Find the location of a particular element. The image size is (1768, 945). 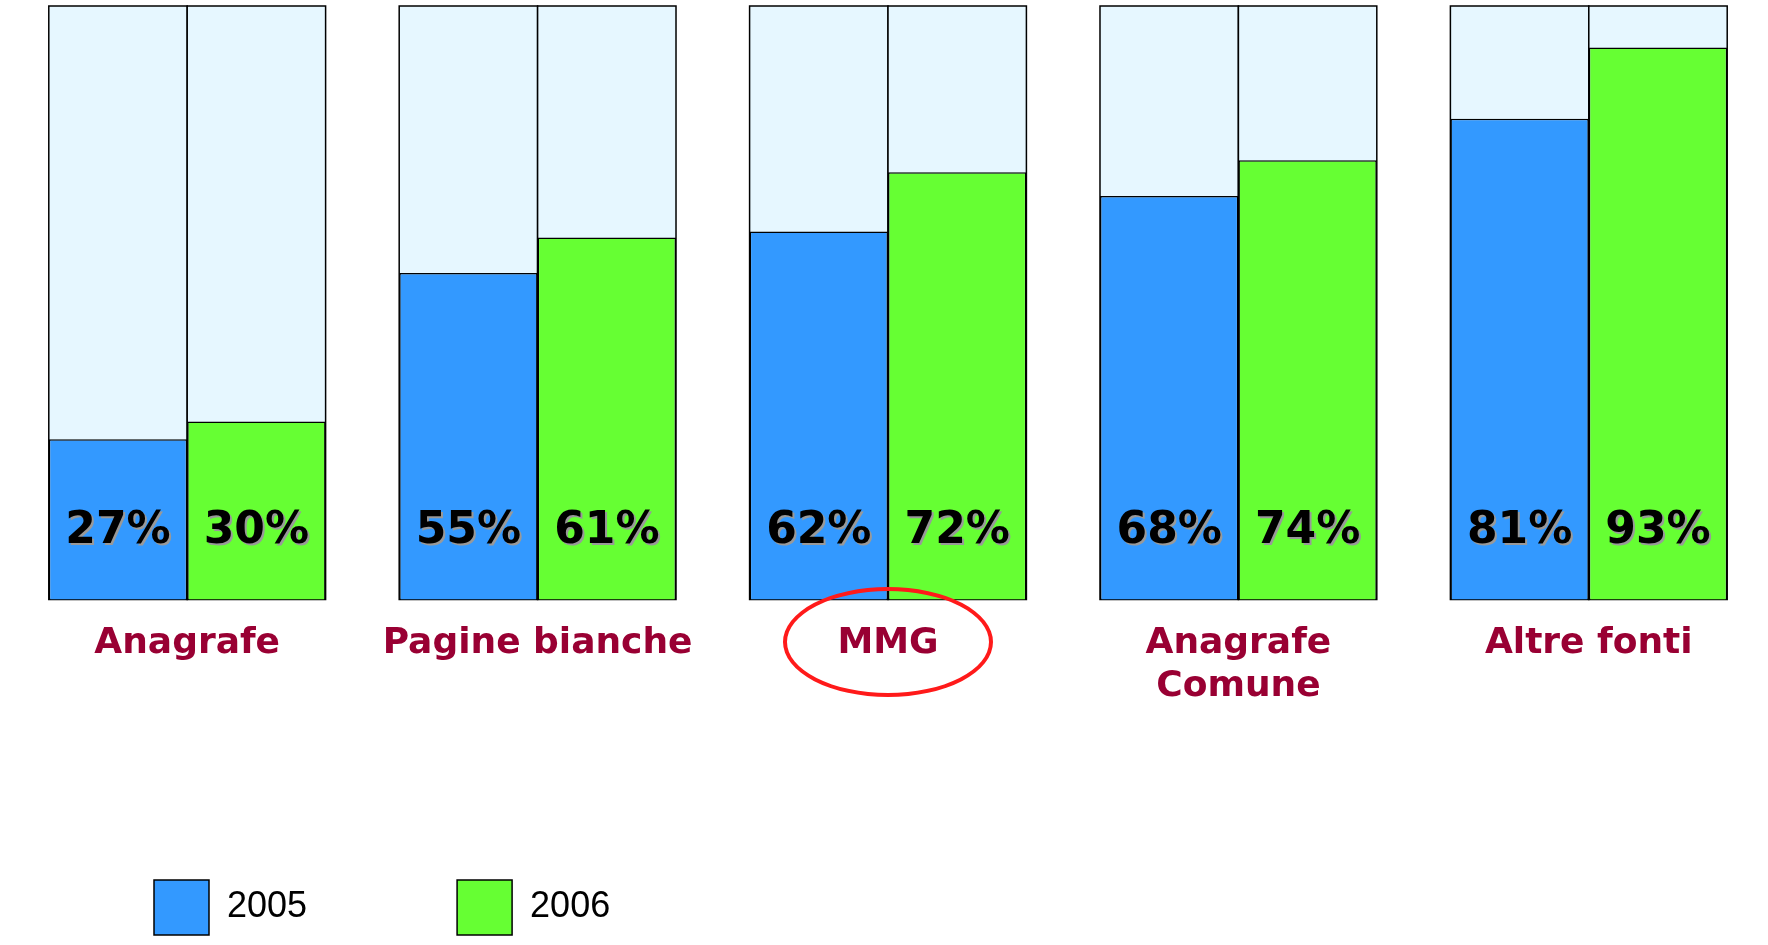

data-label: 62% is located at coordinates (819, 528).